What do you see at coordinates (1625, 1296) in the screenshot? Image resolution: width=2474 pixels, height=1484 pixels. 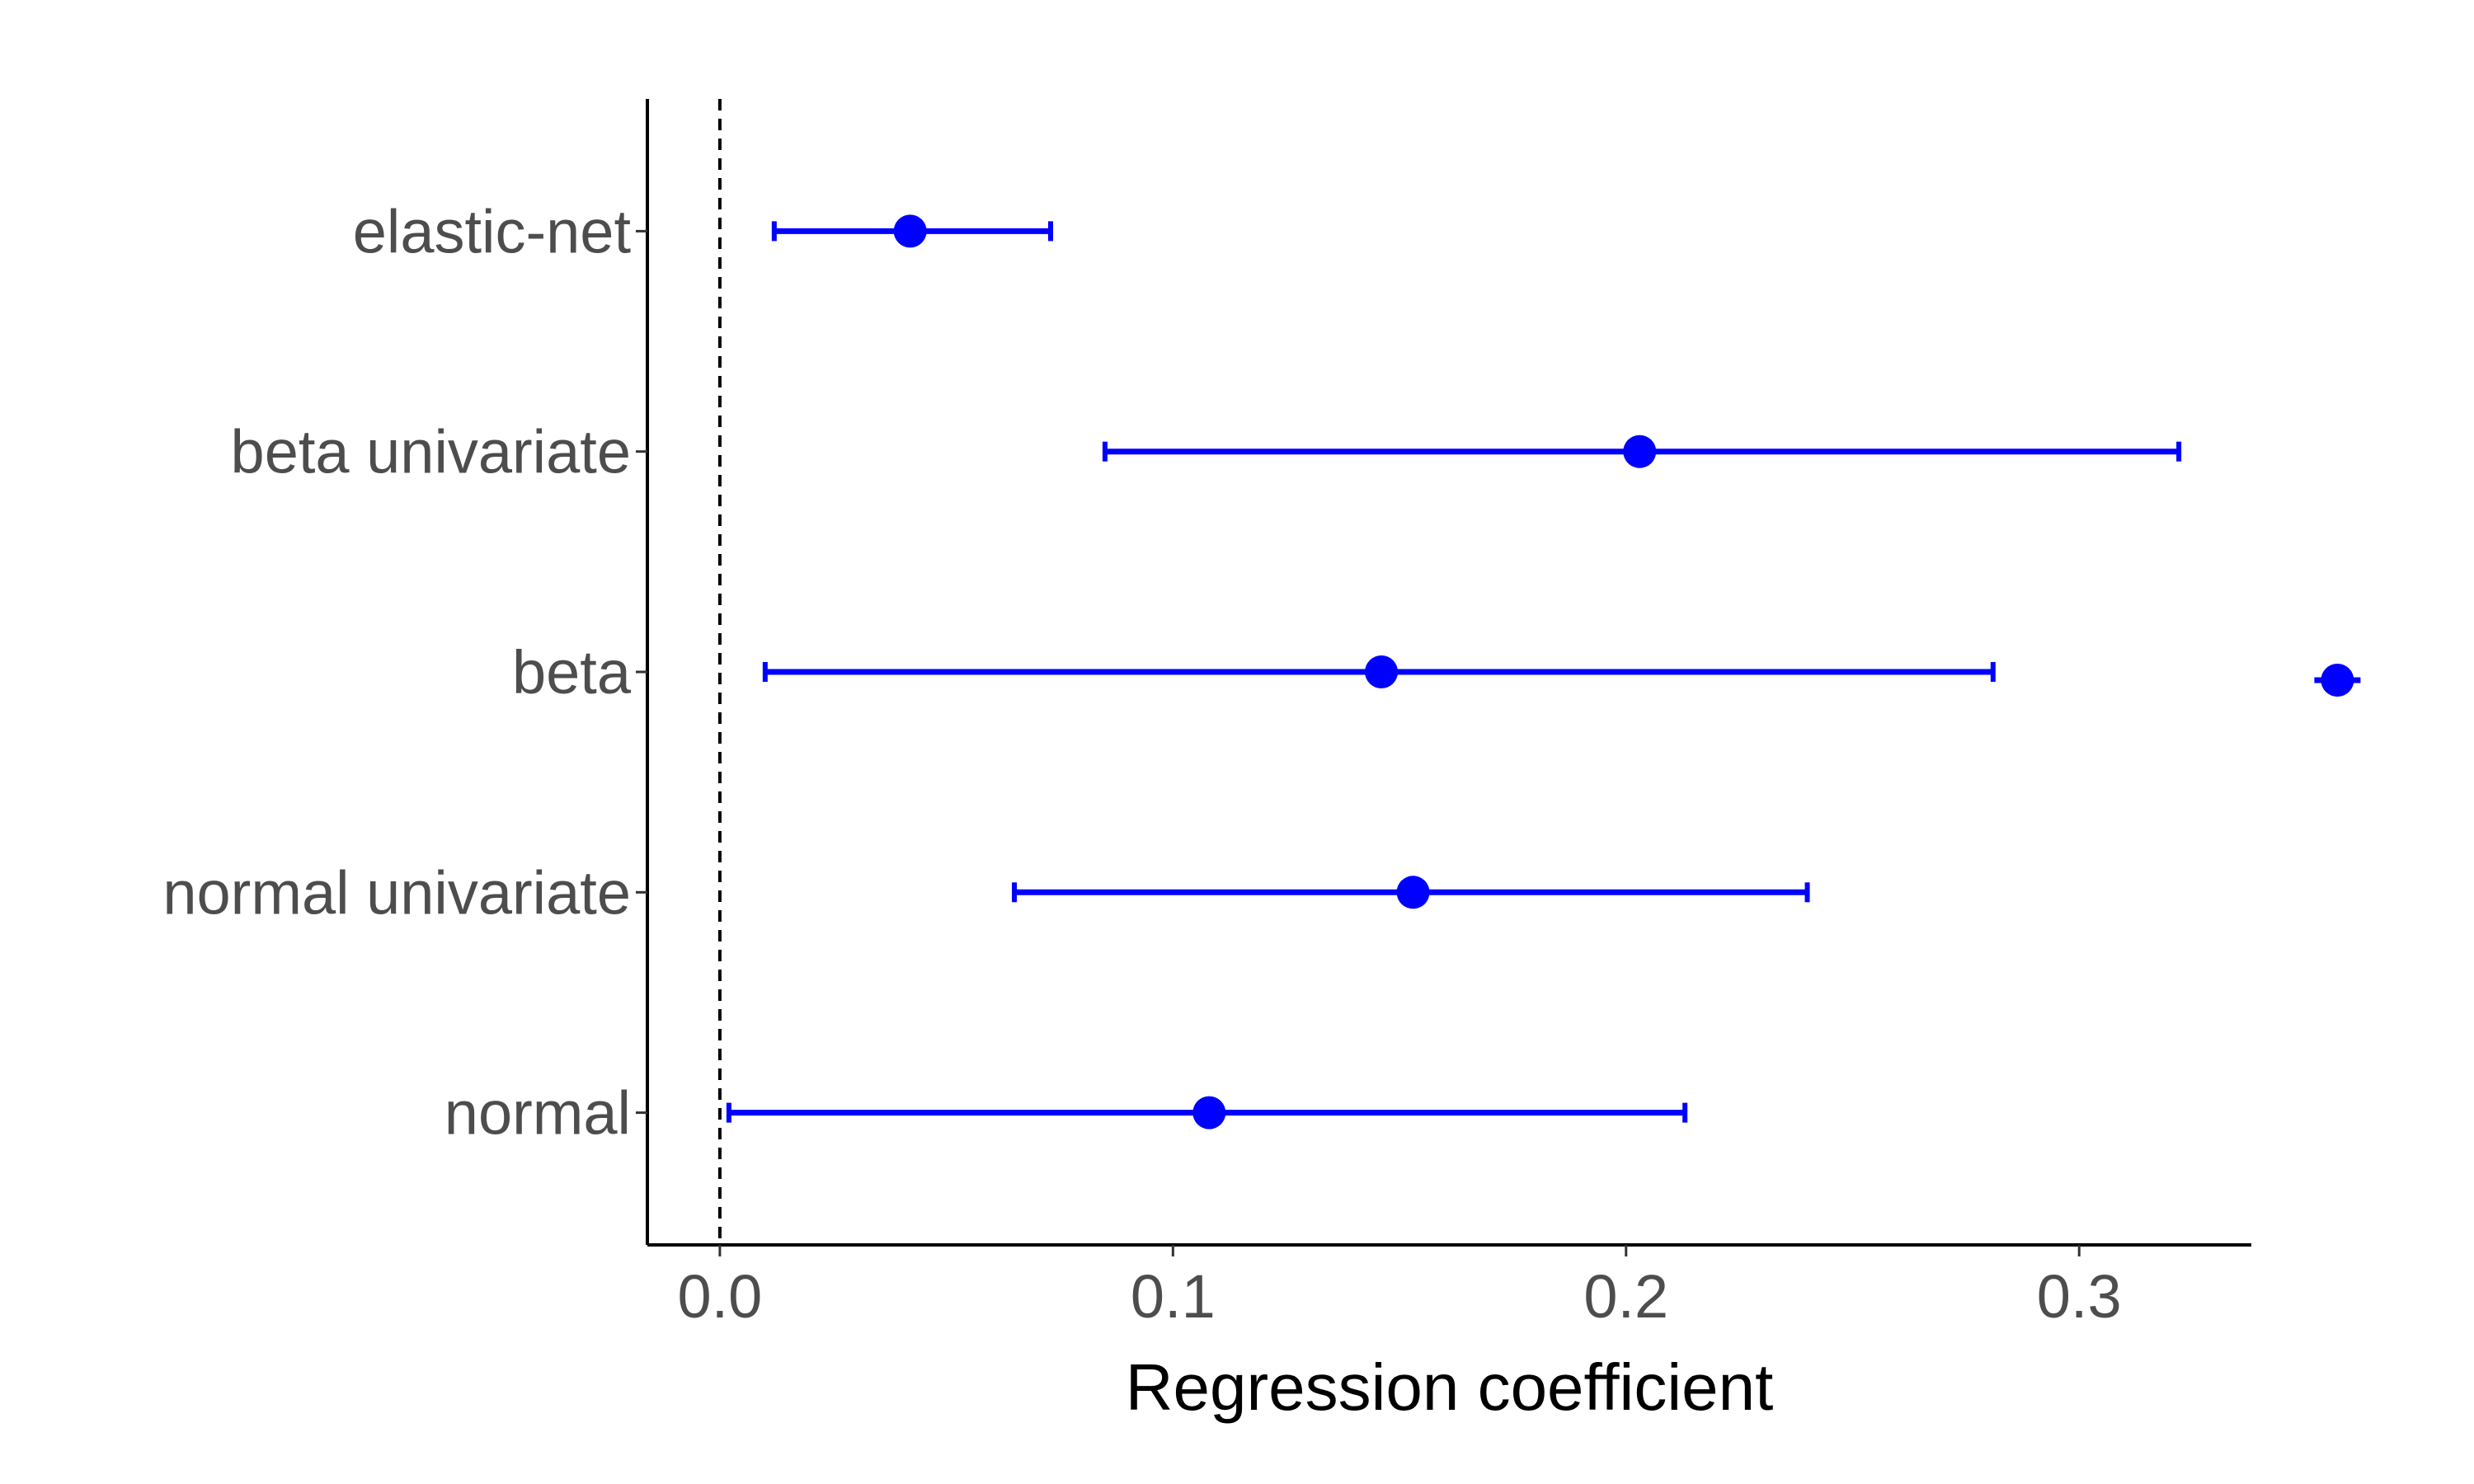 I see `x-tick-label: 0.2` at bounding box center [1625, 1296].